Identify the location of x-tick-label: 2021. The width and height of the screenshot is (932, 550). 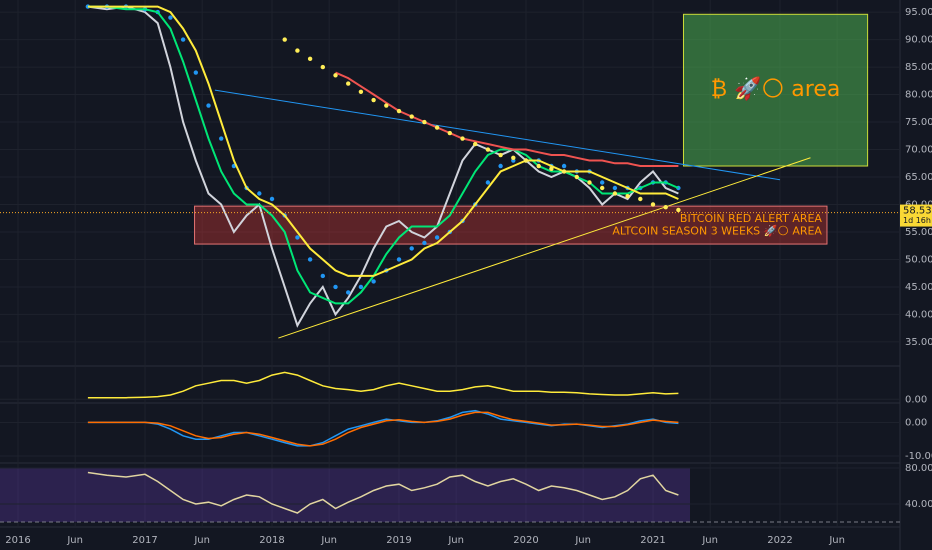
(652, 540).